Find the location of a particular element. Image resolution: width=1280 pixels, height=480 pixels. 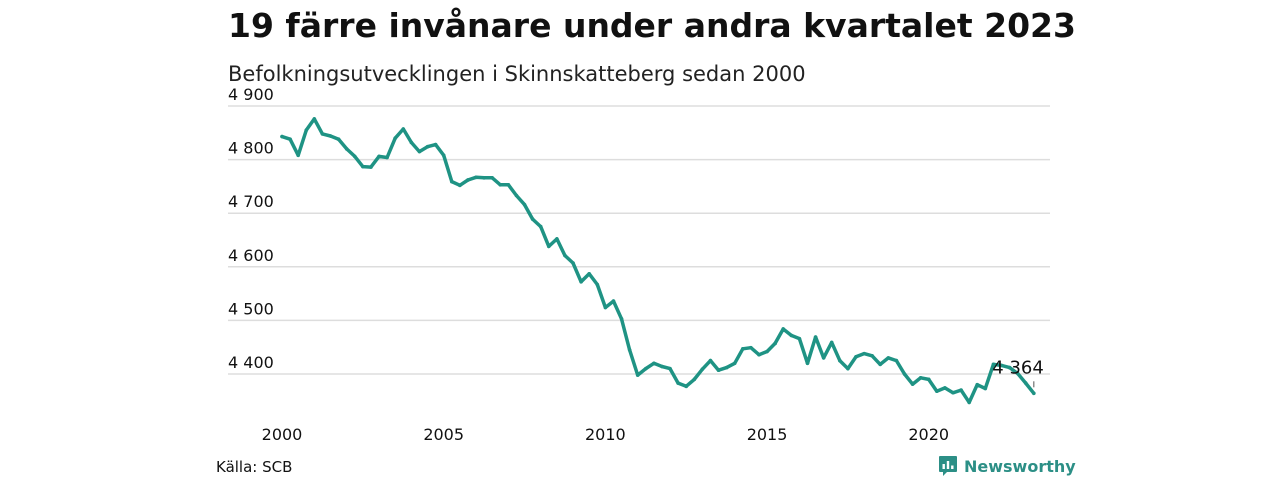

brand-logo: Newsworthy is located at coordinates (1007, 466).